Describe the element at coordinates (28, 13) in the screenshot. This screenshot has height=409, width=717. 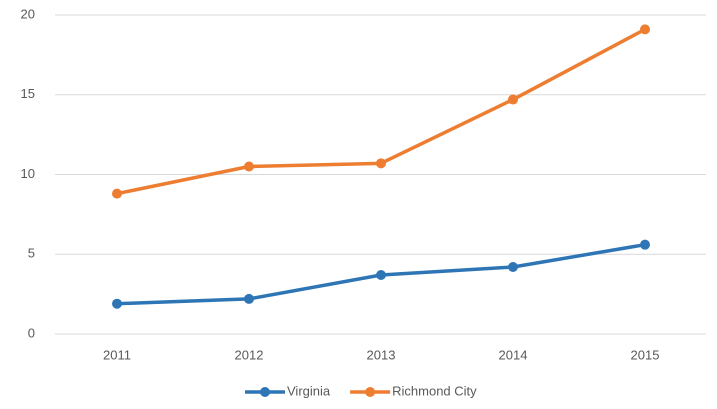
I see `y-tick-label: 20` at that location.